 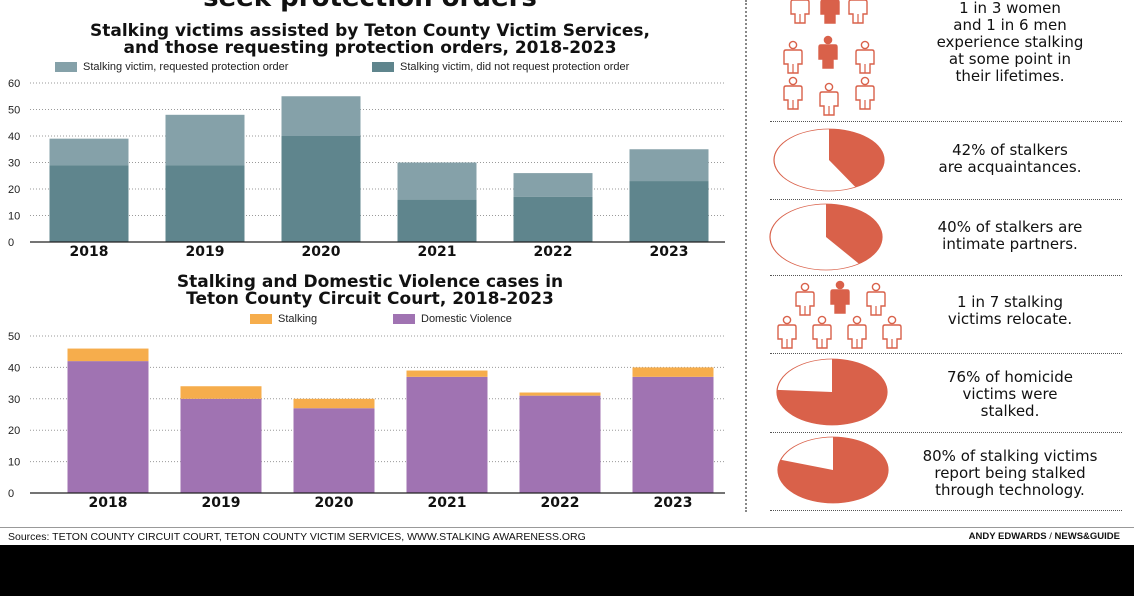 What do you see at coordinates (370, 6) in the screenshot?
I see `cutoff-title: seek protection orders` at bounding box center [370, 6].